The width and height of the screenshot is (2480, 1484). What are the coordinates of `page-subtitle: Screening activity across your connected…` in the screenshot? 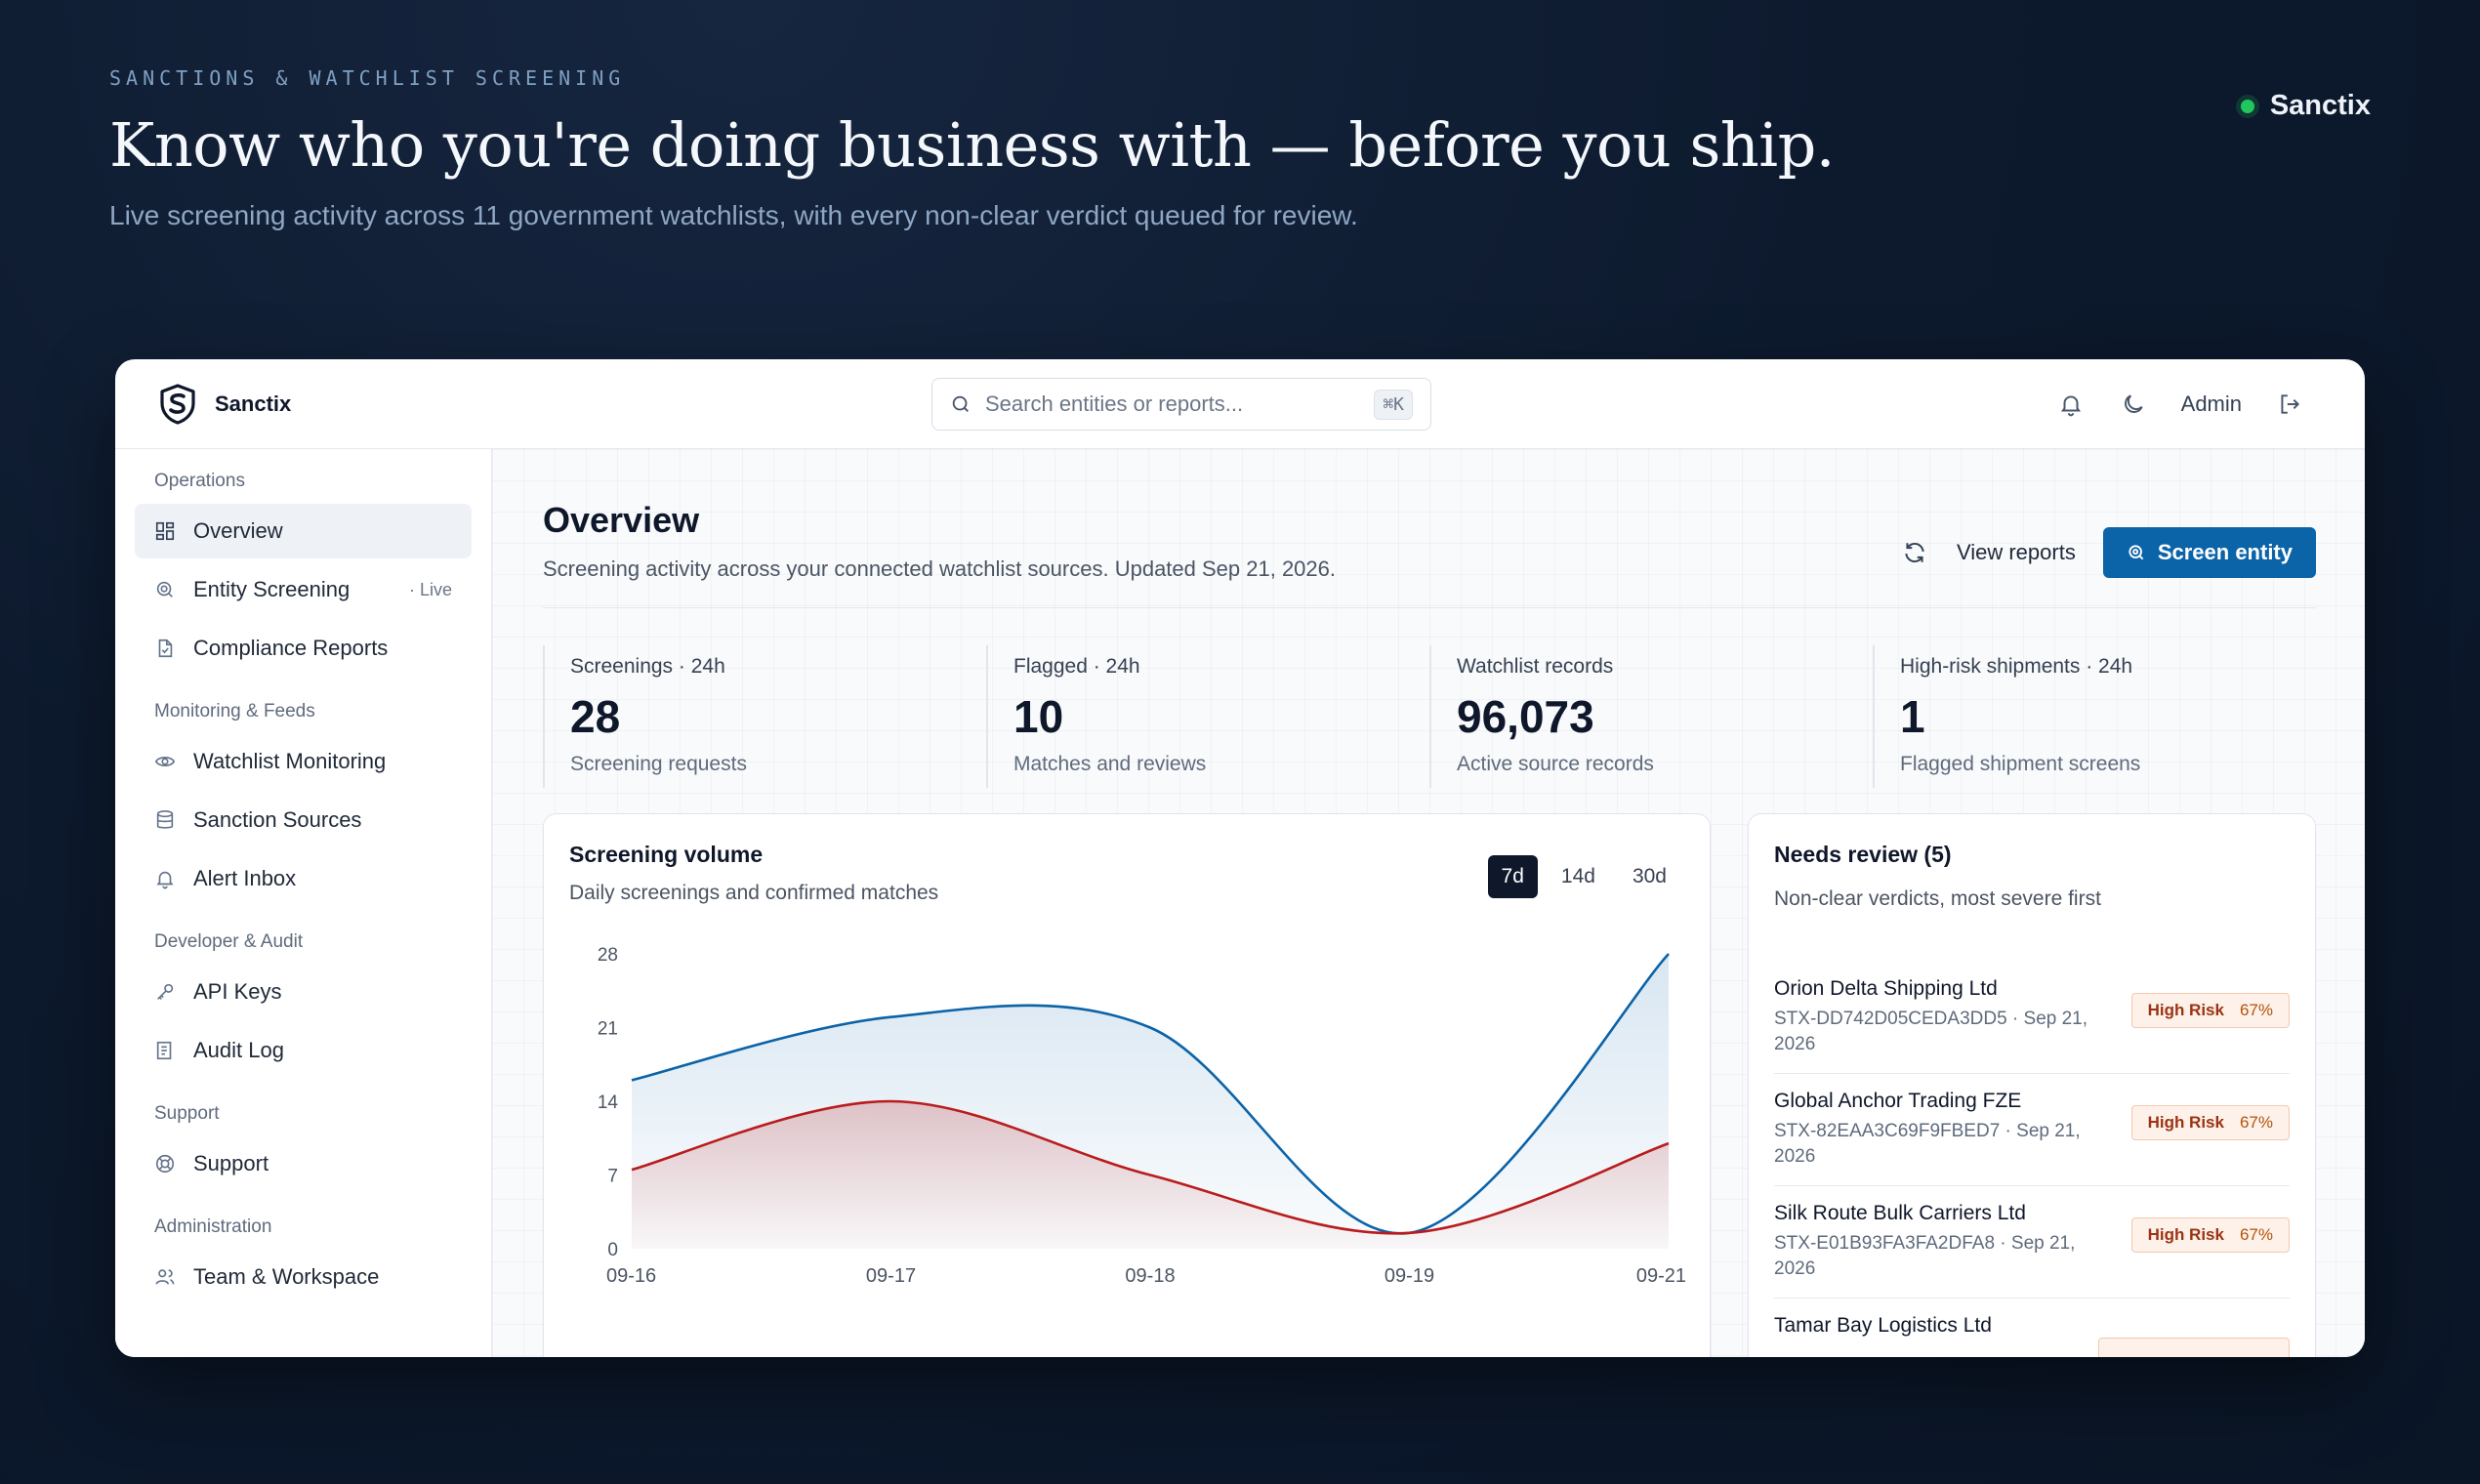 It's located at (940, 569).